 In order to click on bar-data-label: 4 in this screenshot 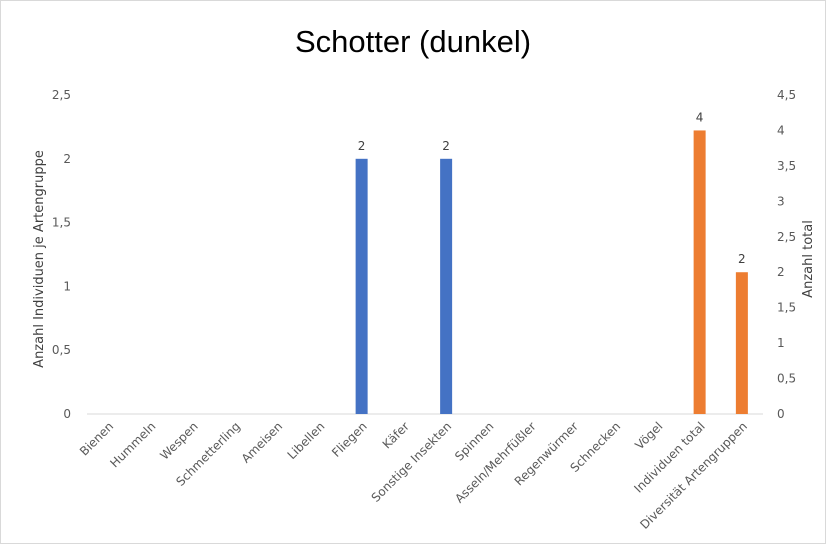, I will do `click(700, 117)`.